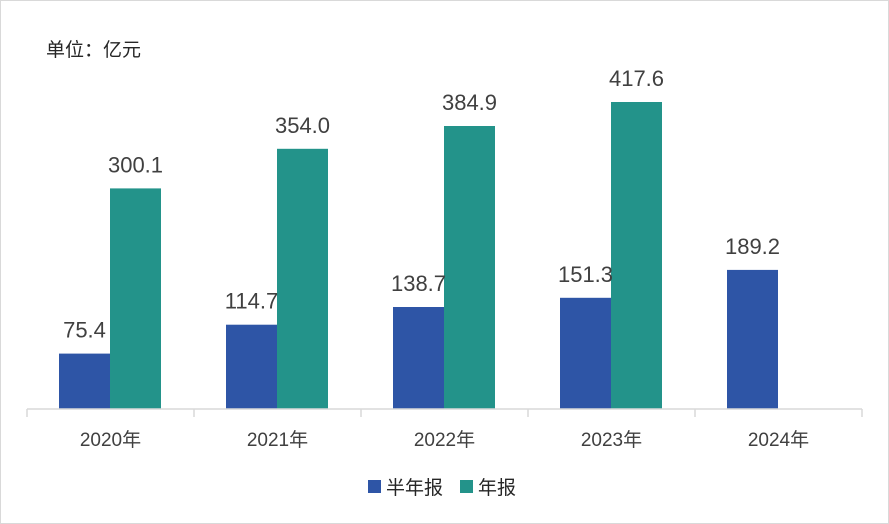  I want to click on x-axis-ticks: 2020年 2021年 2022年 2023年 2024年, so click(444, 430).